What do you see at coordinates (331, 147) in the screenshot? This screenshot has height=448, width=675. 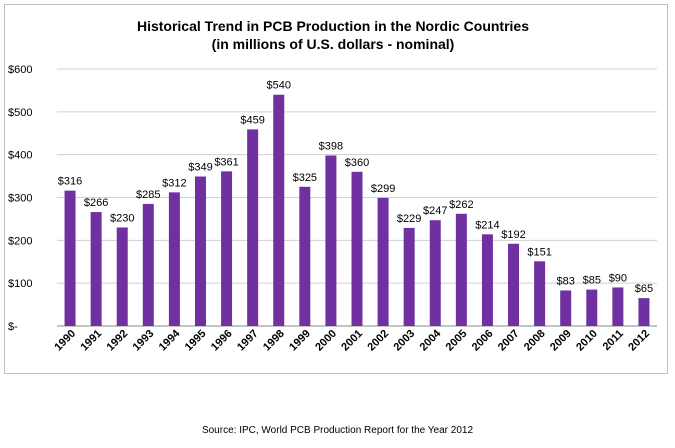 I see `data-label: $398` at bounding box center [331, 147].